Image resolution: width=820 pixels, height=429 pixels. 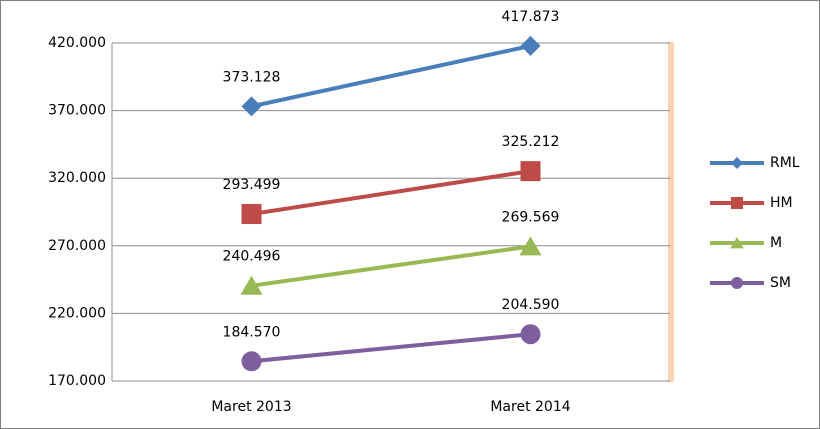 I want to click on y-tick-label: 370.000, so click(x=77, y=111).